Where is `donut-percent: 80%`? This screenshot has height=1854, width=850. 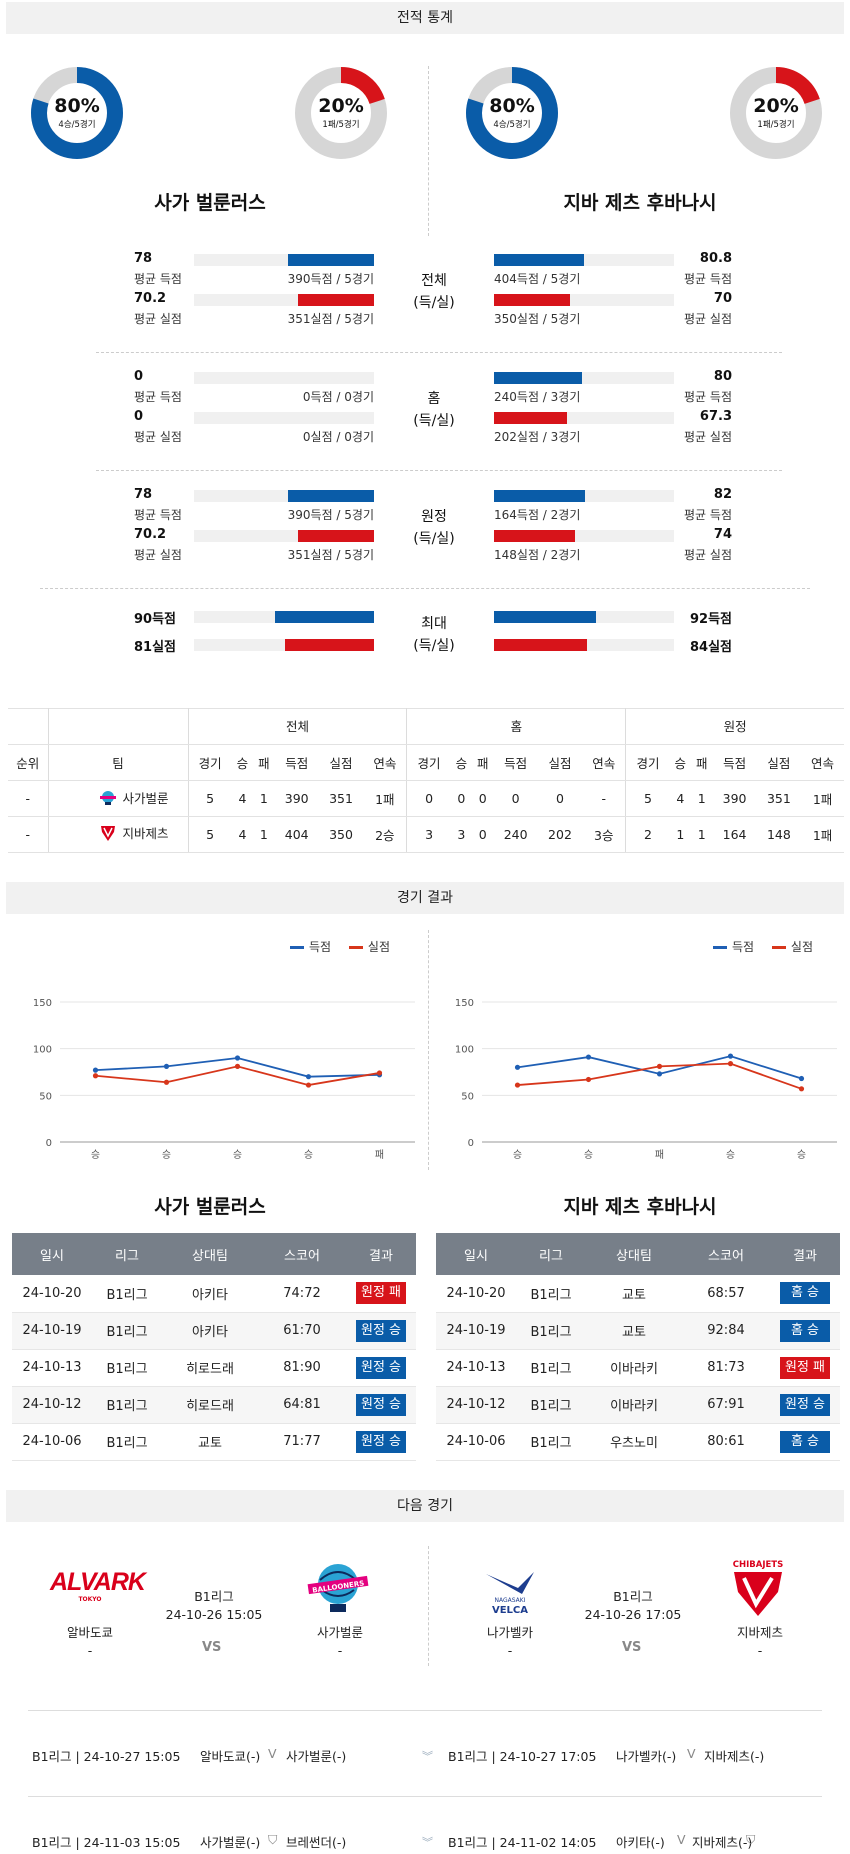 donut-percent: 80% is located at coordinates (77, 106).